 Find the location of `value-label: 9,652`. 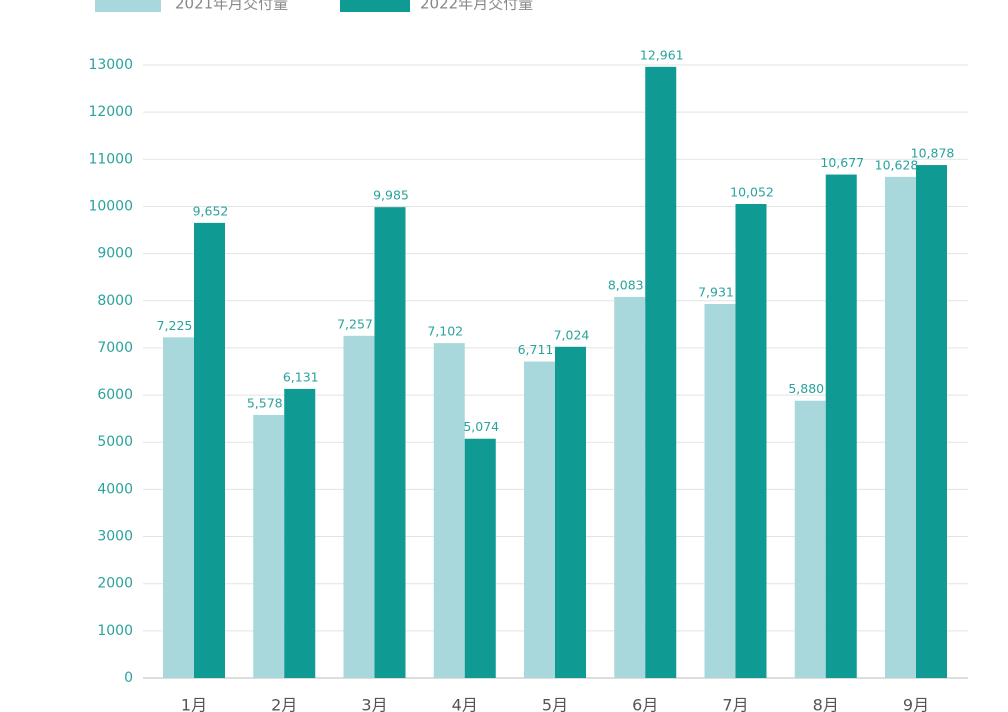

value-label: 9,652 is located at coordinates (211, 210).